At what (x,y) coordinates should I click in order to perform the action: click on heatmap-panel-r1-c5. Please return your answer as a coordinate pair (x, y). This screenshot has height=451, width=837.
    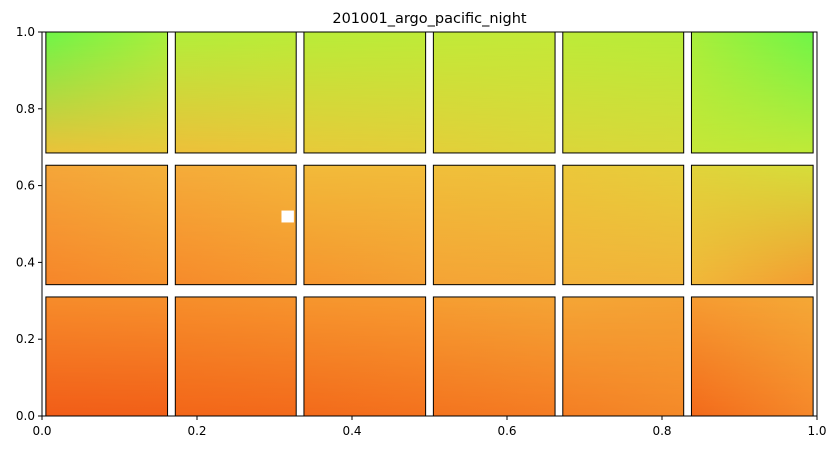
    Looking at the image, I should click on (752, 225).